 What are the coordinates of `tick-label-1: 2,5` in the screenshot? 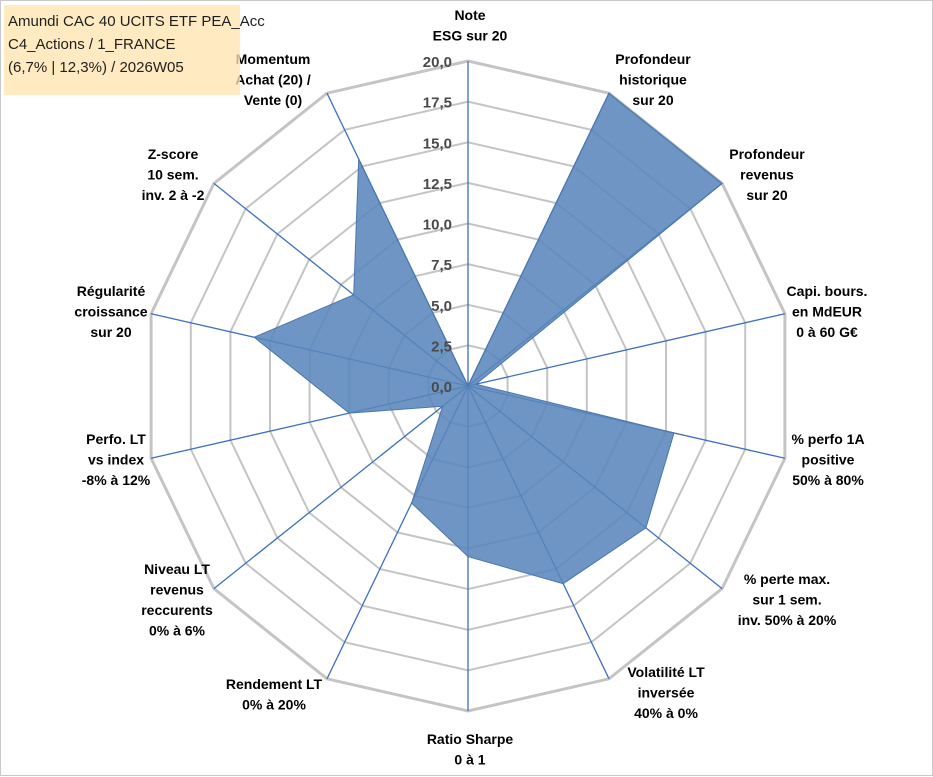 It's located at (441, 346).